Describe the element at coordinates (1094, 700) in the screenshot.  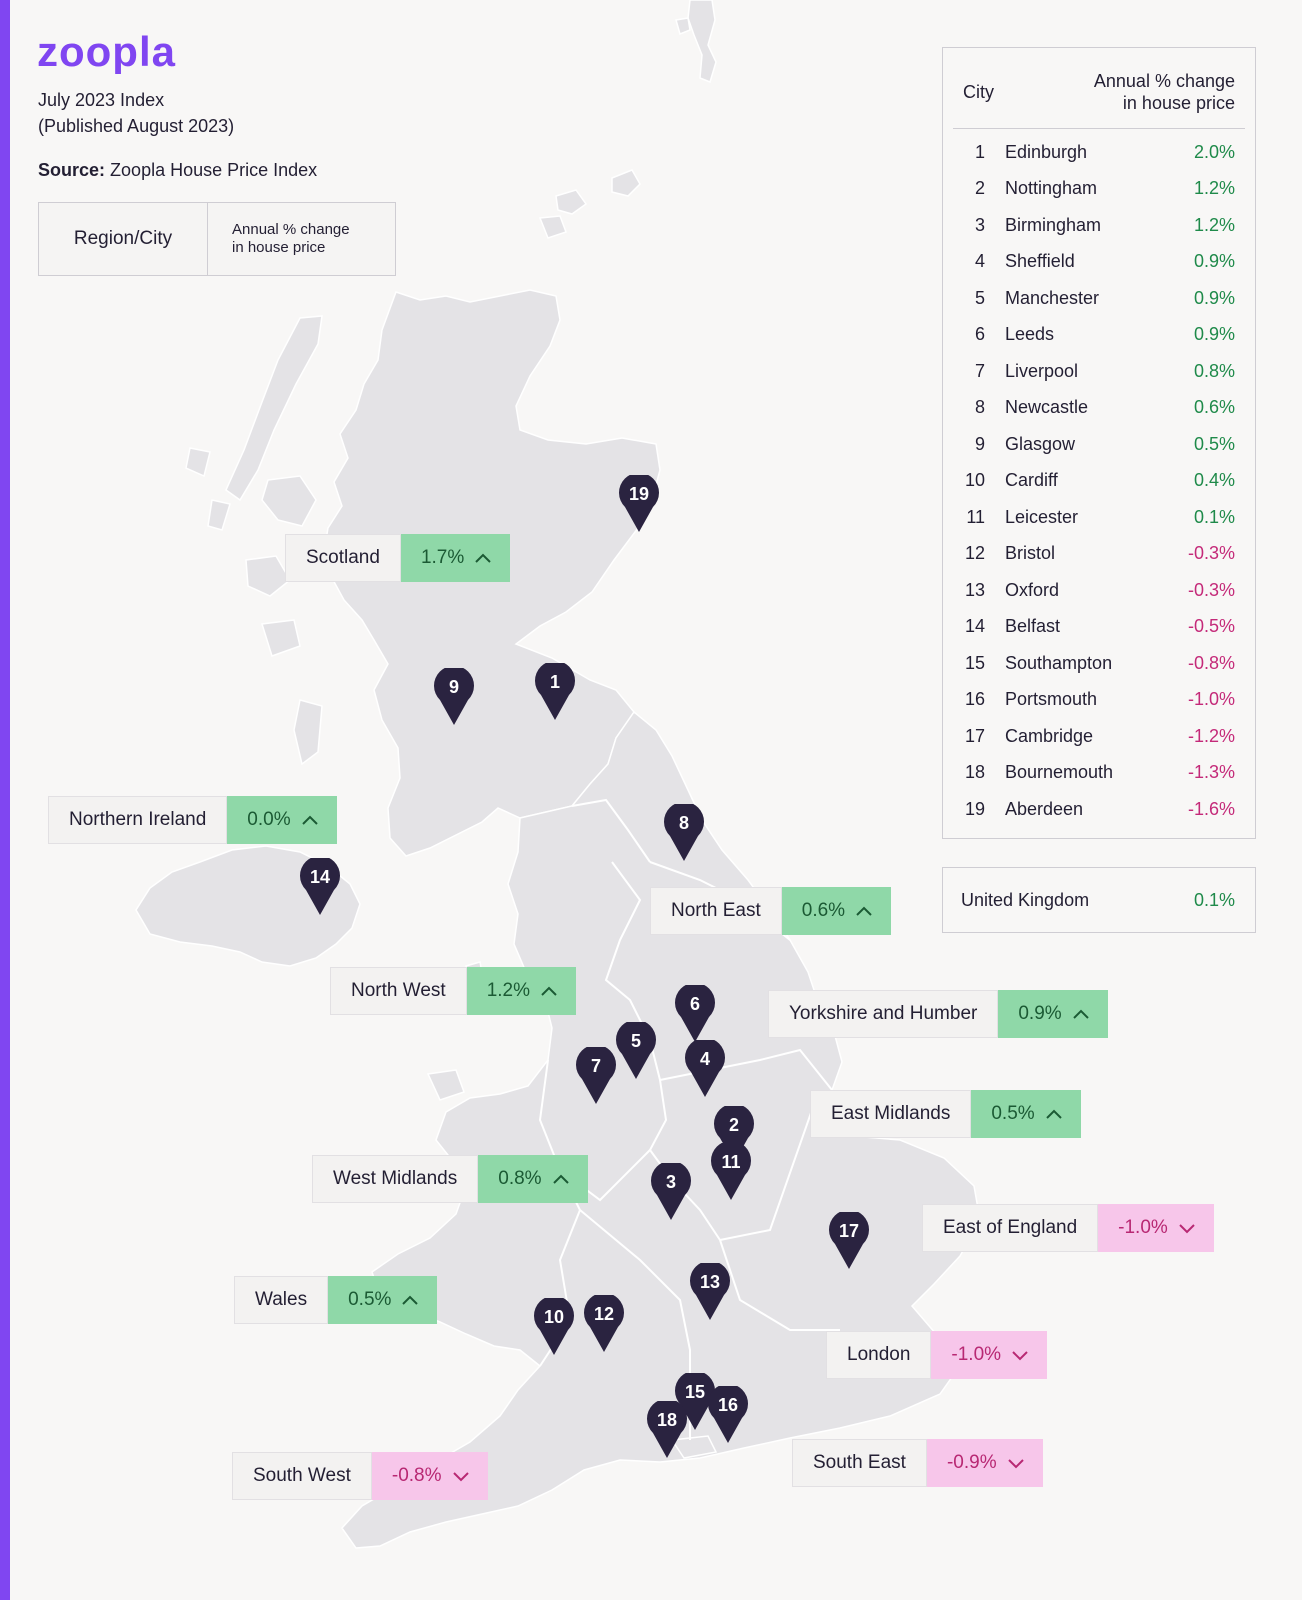
I see `table-row: 16 Portsmouth -1.0%` at that location.